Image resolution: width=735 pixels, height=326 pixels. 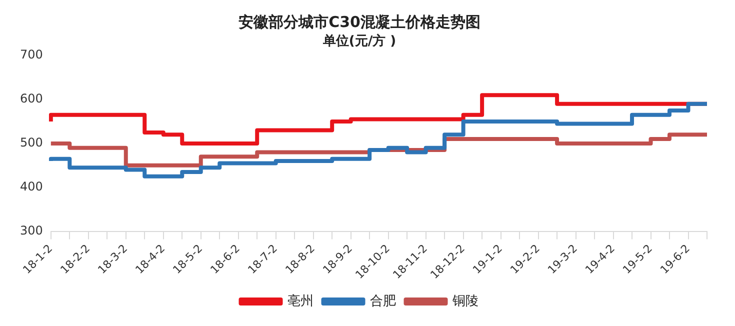 What do you see at coordinates (359, 21) in the screenshot?
I see `chart-title: 安徽部分城市C30混凝土价格走势图` at bounding box center [359, 21].